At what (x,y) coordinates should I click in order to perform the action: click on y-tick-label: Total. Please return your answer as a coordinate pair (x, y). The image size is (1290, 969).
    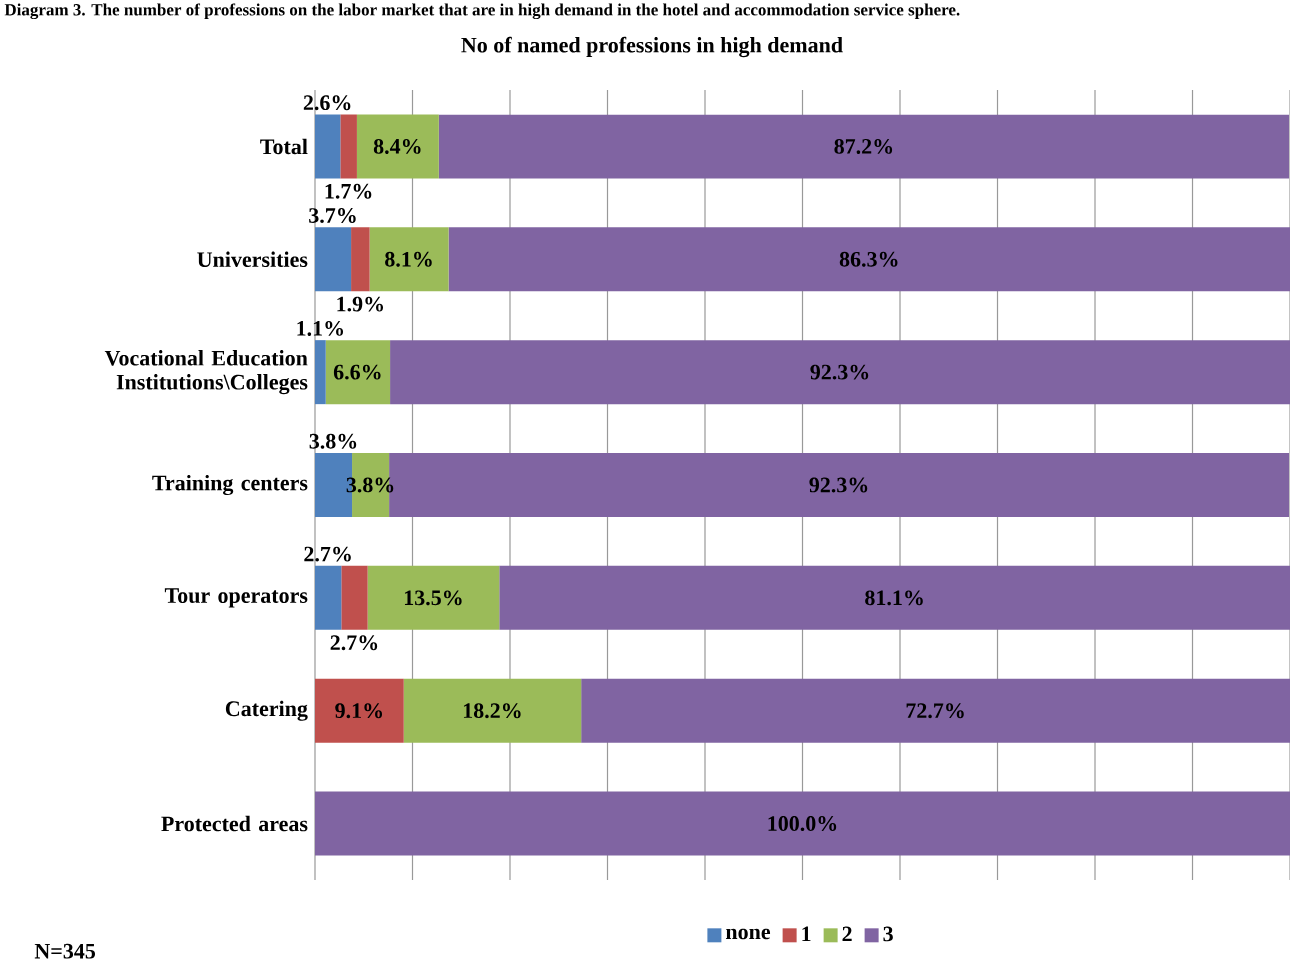
    Looking at the image, I should click on (284, 146).